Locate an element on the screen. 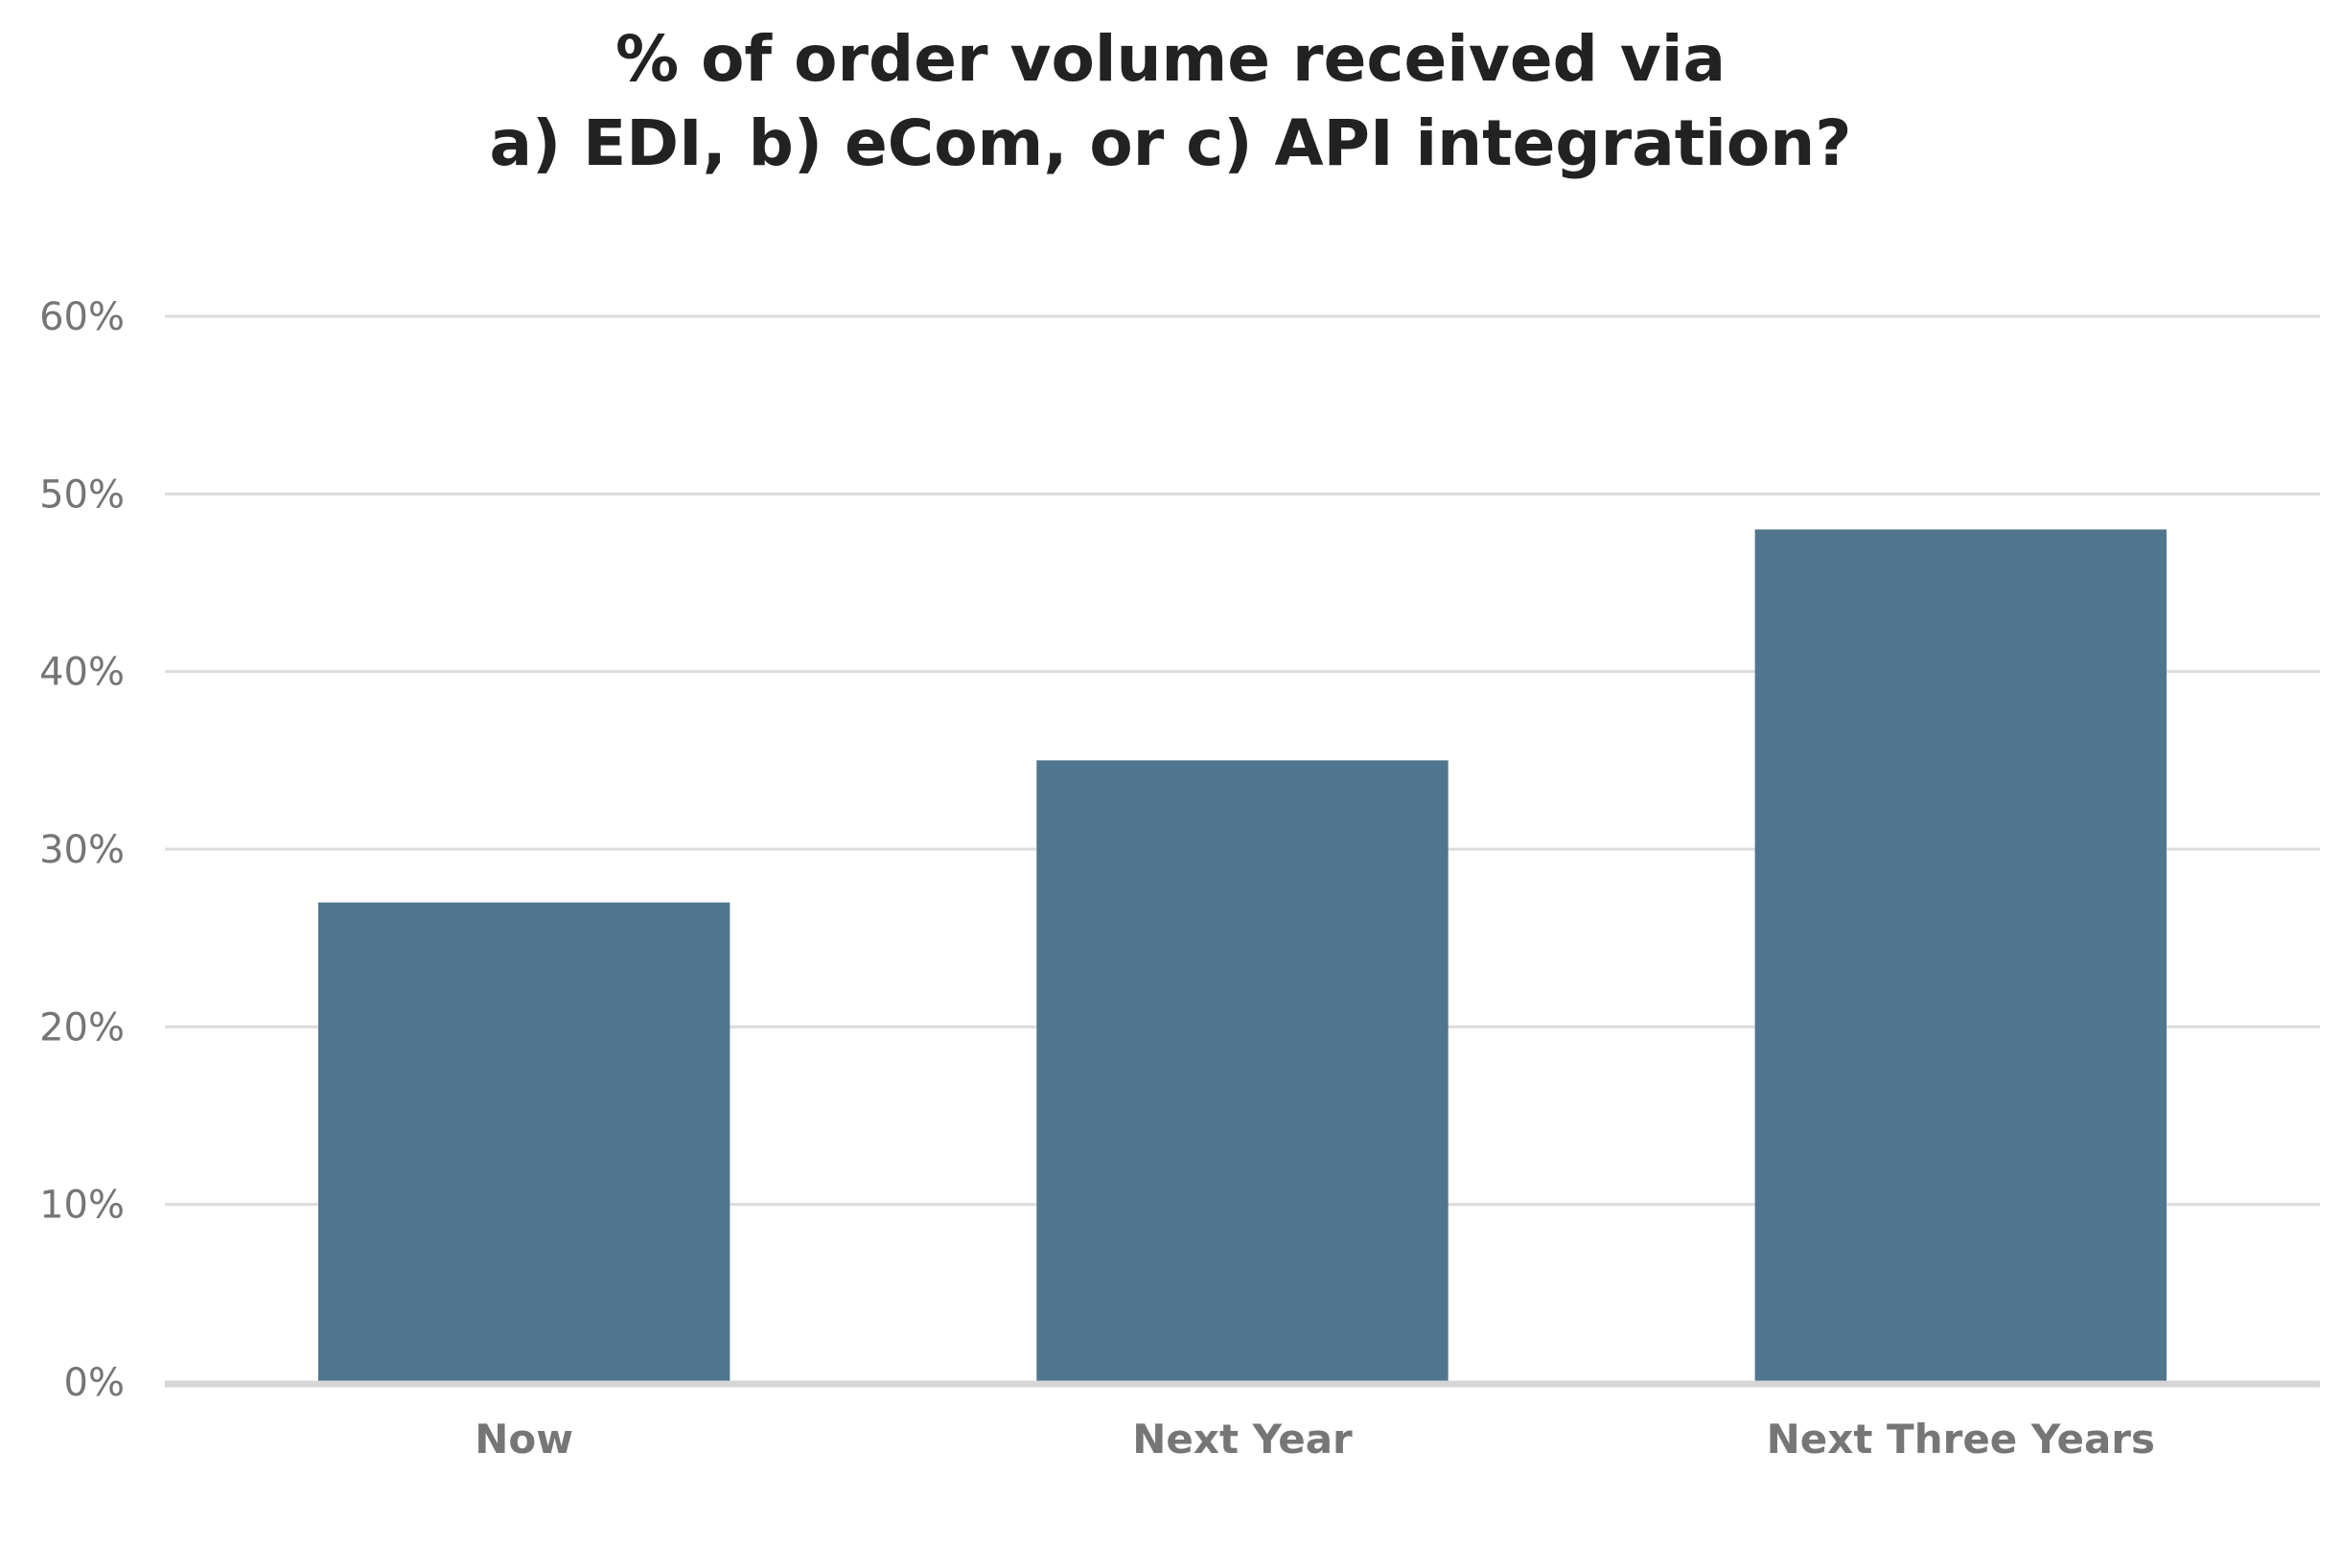  y-tick-label: 60% is located at coordinates (82, 317).